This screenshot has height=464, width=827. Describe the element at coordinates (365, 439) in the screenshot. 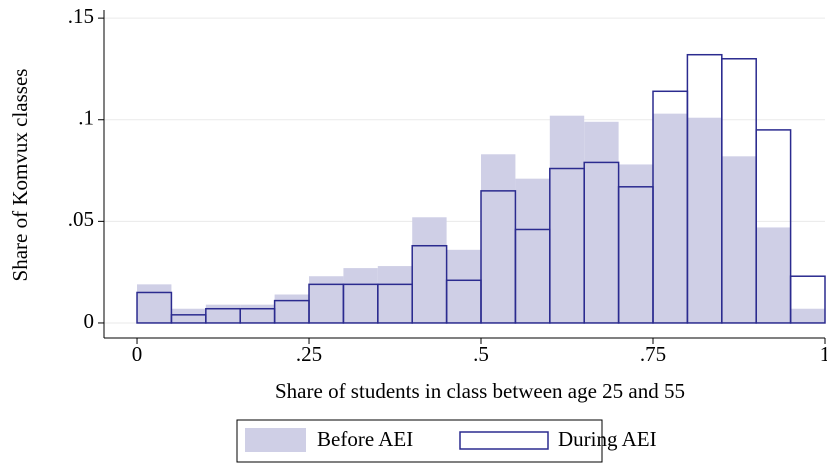

I see `legend-label: Before AEI` at that location.